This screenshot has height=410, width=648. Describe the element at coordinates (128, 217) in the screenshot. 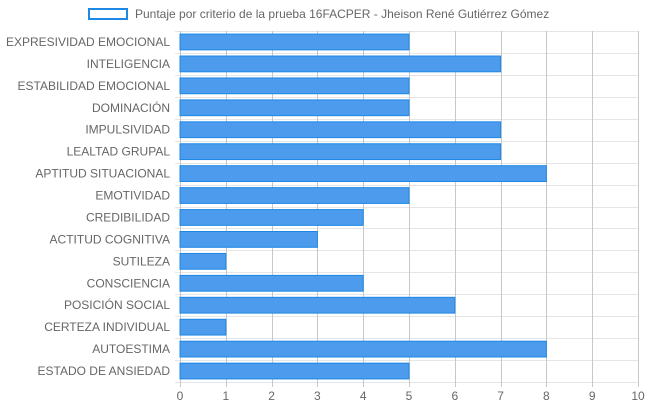

I see `y-axis-label: CREDIBILIDAD` at that location.